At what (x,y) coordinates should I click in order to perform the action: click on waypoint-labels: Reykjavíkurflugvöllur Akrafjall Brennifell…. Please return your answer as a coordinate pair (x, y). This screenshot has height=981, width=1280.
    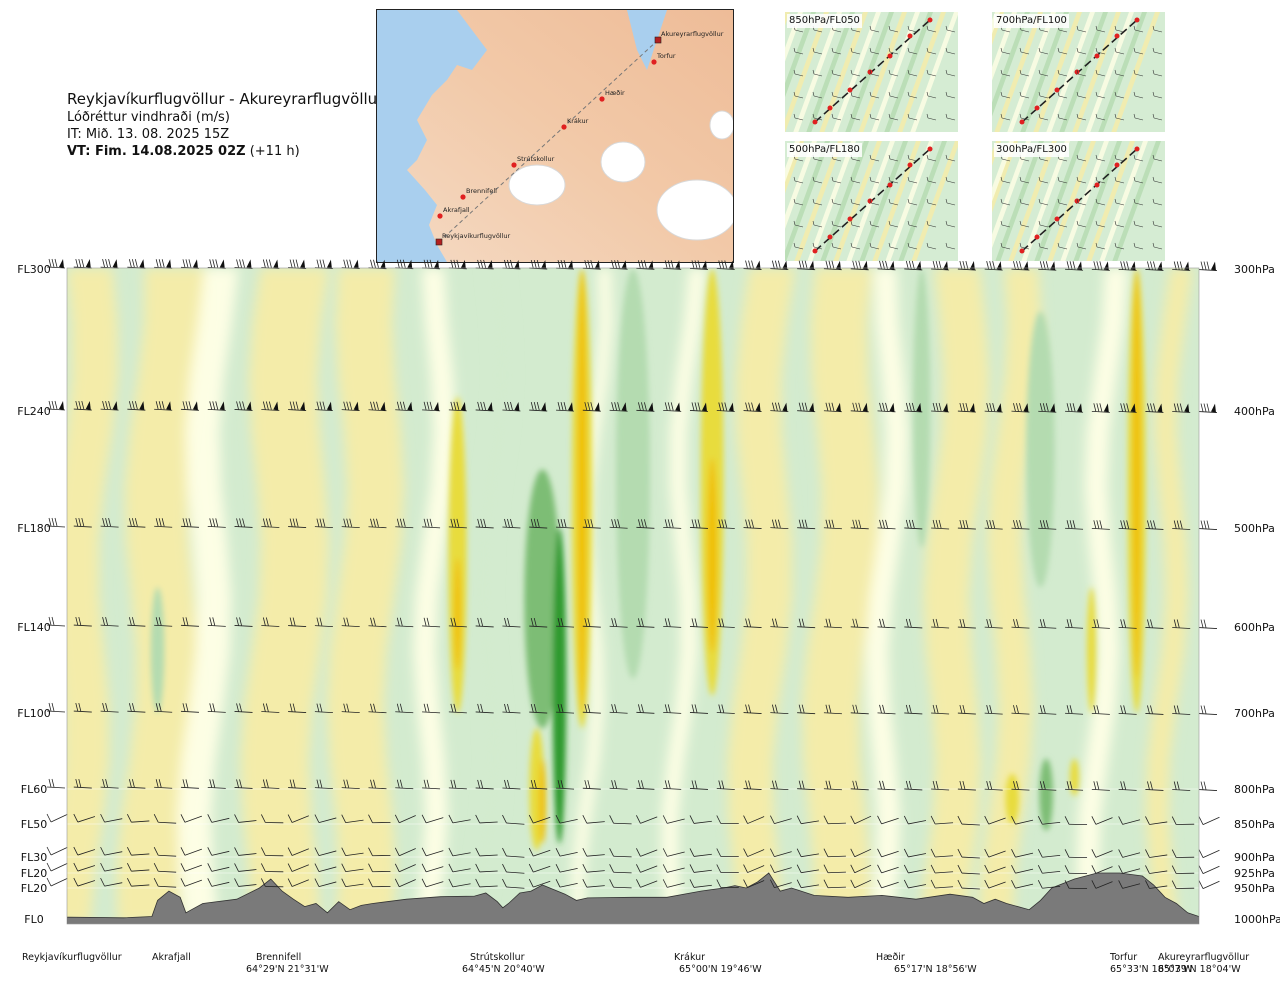
    Looking at the image, I should click on (635, 963).